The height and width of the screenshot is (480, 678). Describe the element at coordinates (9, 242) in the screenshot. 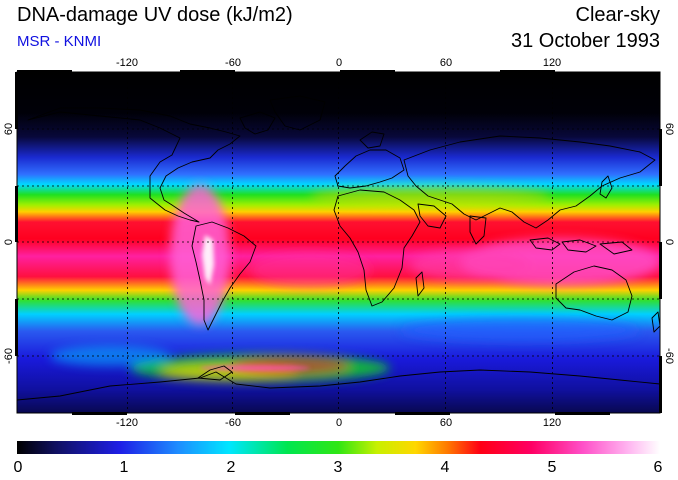

I see `lat-tick-left: 0` at that location.